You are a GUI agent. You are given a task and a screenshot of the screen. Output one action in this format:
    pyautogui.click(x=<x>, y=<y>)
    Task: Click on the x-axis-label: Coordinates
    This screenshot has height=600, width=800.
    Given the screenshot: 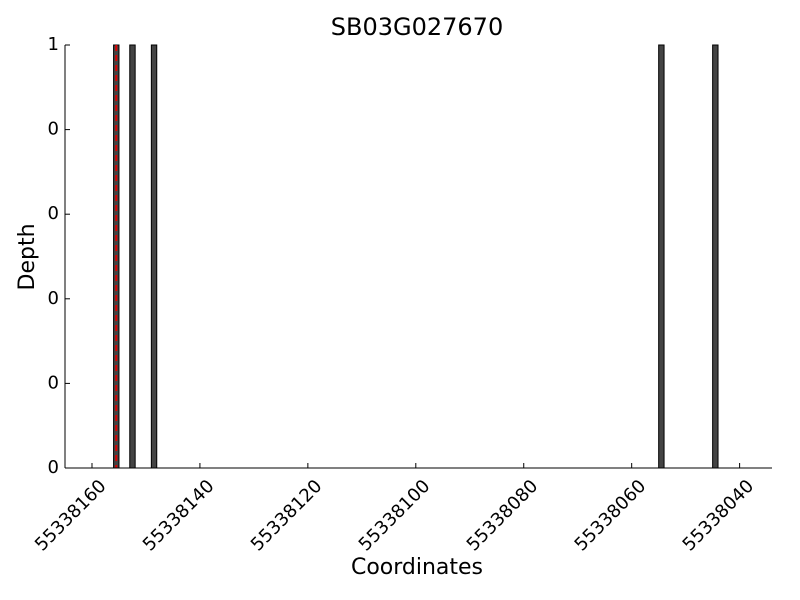 What is the action you would take?
    pyautogui.click(x=417, y=567)
    